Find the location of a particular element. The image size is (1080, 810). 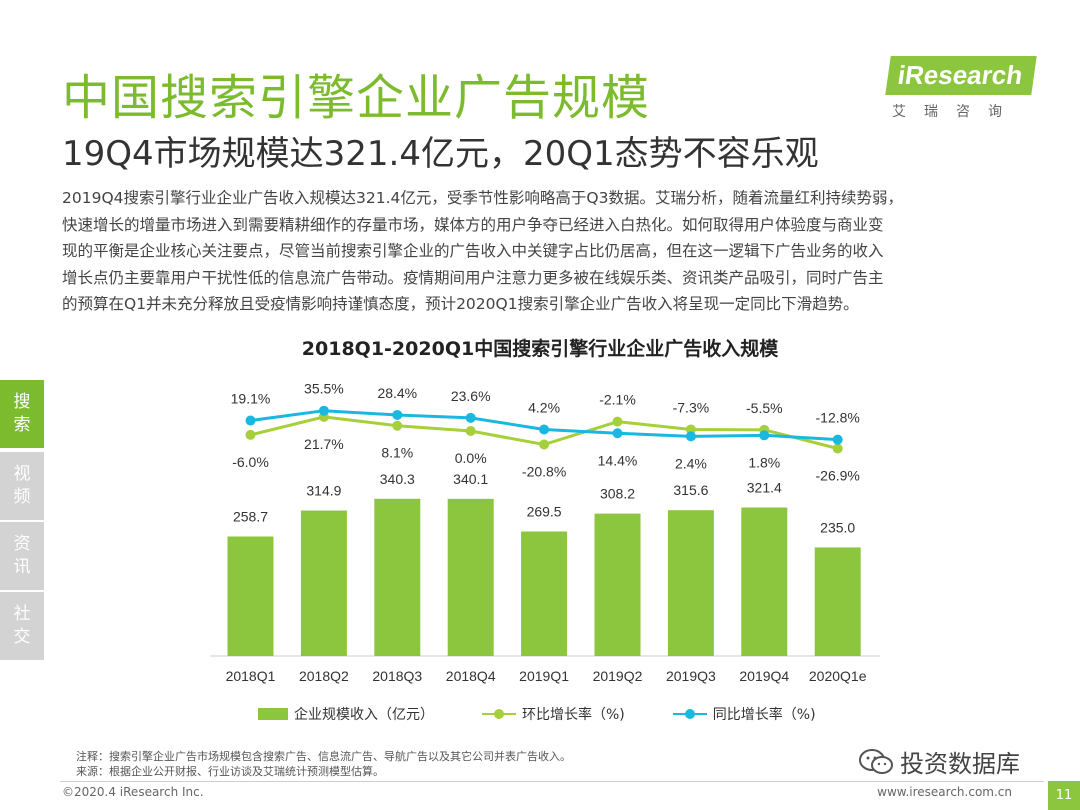

x-tick-label: 2018Q2 is located at coordinates (324, 676).